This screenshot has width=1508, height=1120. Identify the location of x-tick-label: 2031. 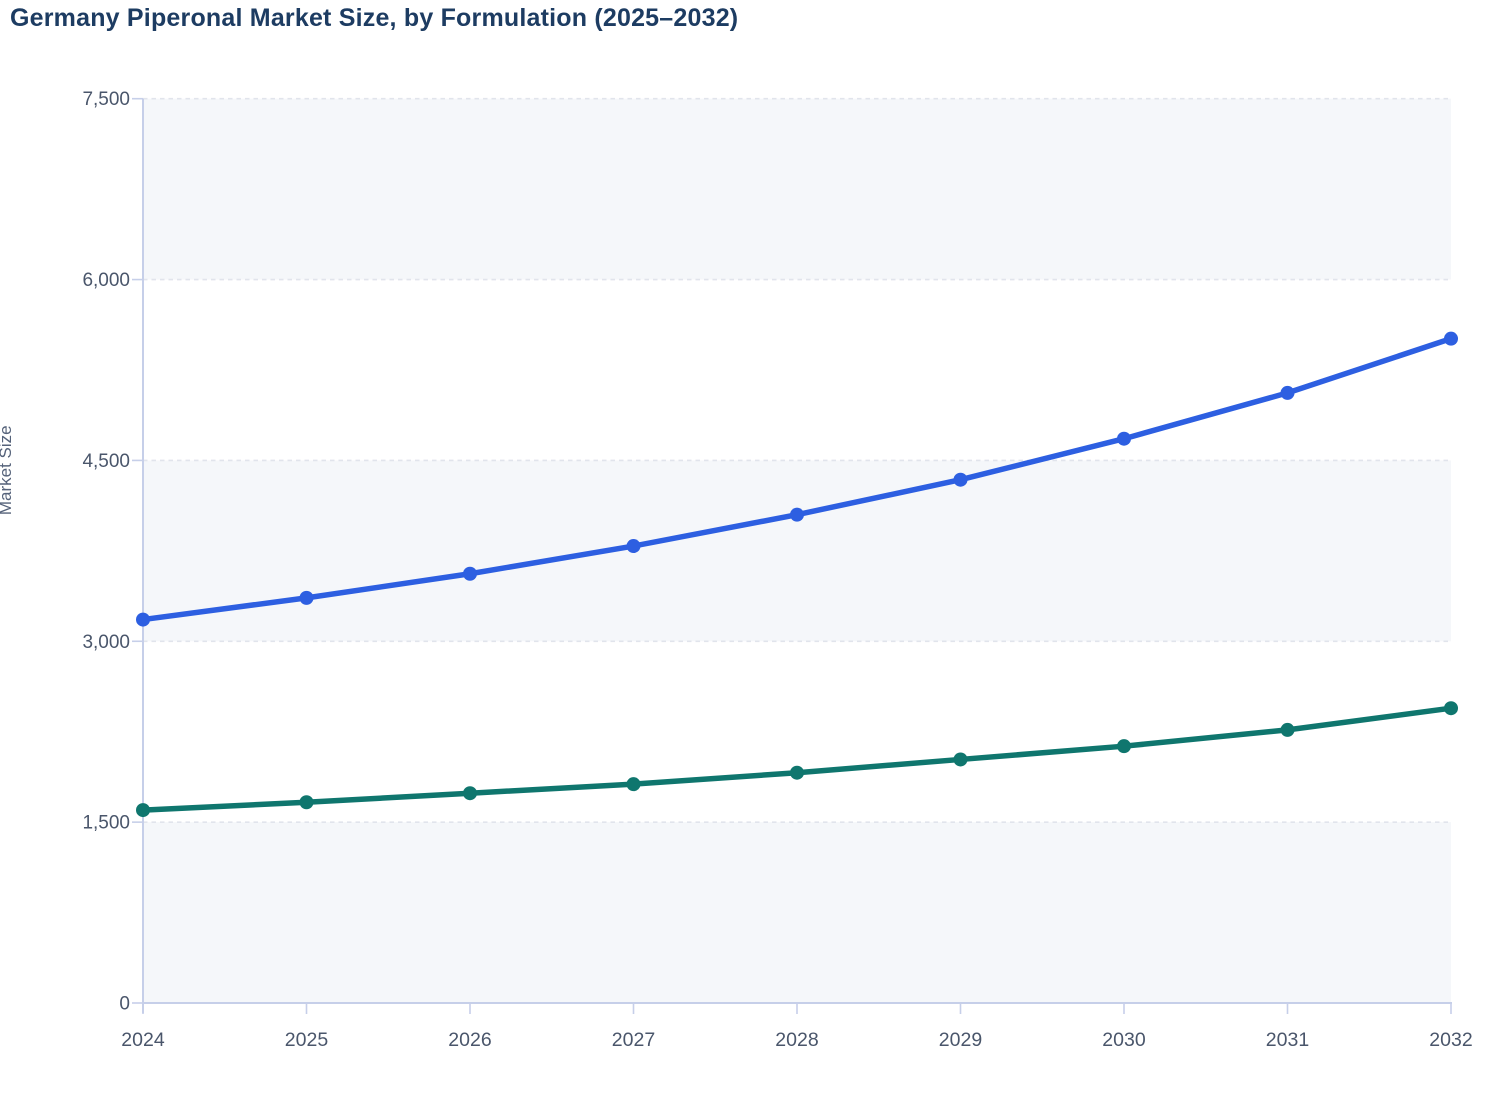
(1287, 1040).